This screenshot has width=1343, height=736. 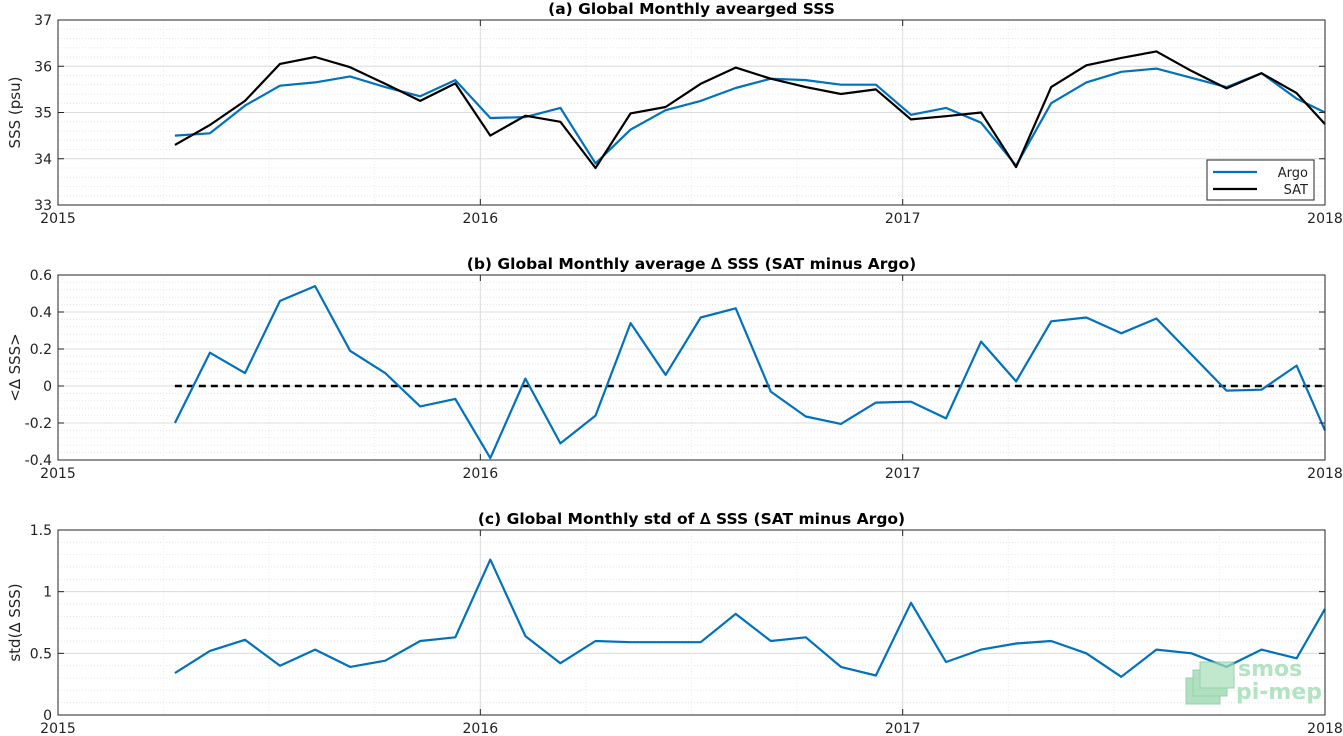 What do you see at coordinates (41, 350) in the screenshot?
I see `y-tick-label: 0.2` at bounding box center [41, 350].